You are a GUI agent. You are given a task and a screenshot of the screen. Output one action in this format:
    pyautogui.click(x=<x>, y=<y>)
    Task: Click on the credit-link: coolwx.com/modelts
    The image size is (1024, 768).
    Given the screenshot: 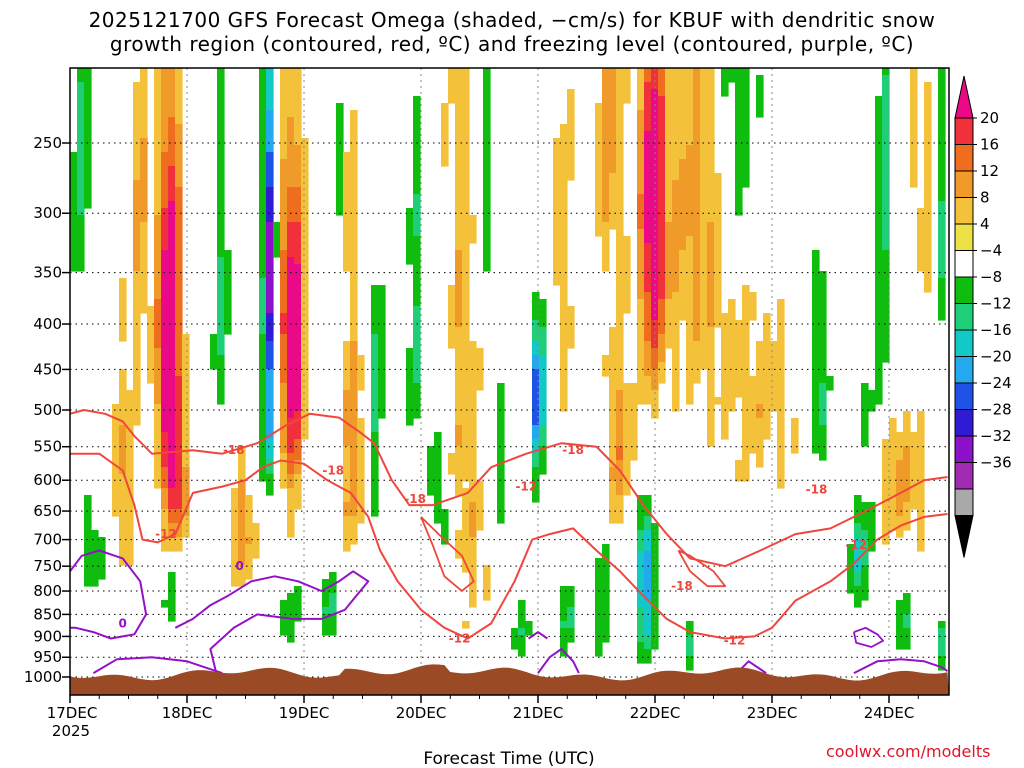 What is the action you would take?
    pyautogui.click(x=908, y=751)
    